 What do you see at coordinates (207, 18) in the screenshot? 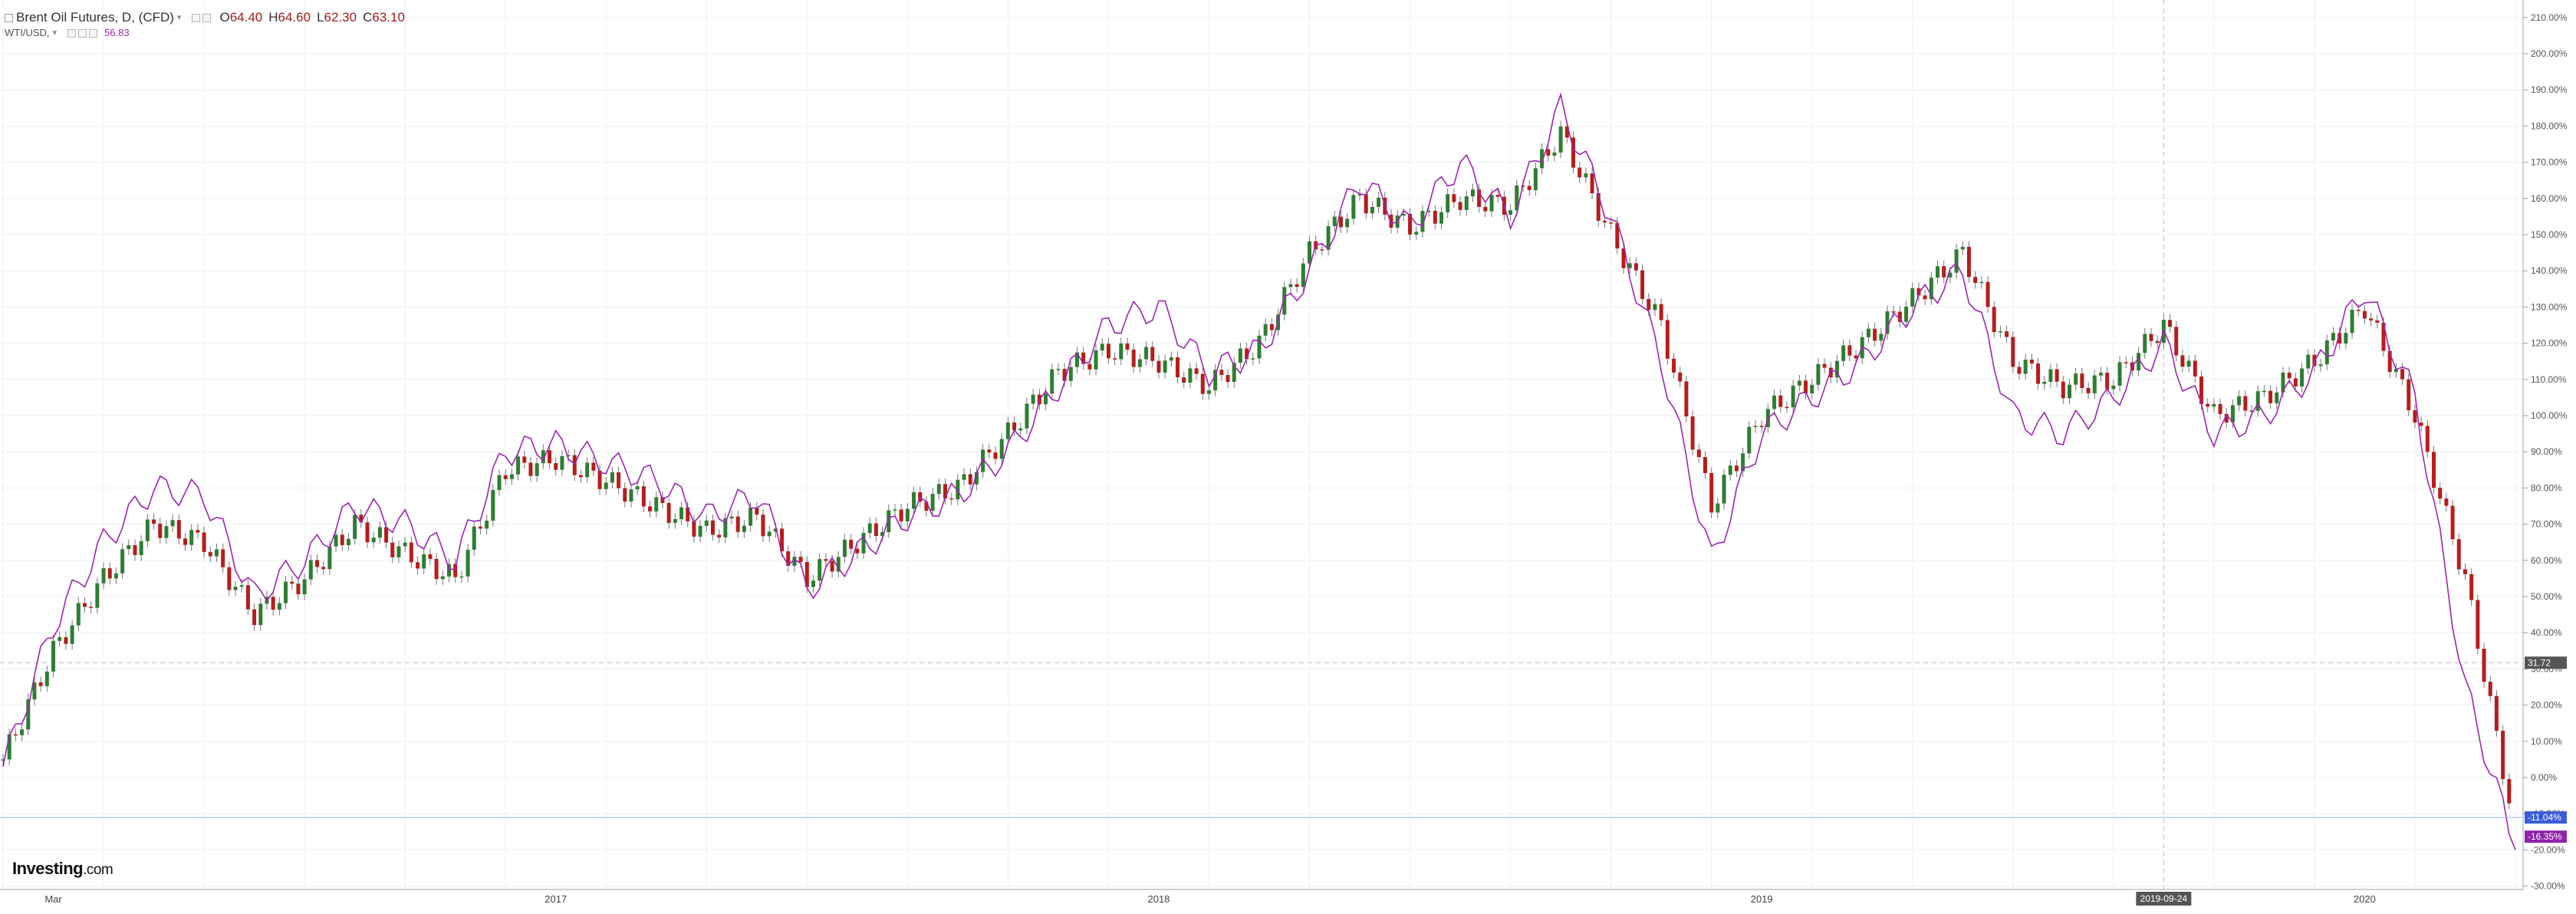
I see `hide-icon` at bounding box center [207, 18].